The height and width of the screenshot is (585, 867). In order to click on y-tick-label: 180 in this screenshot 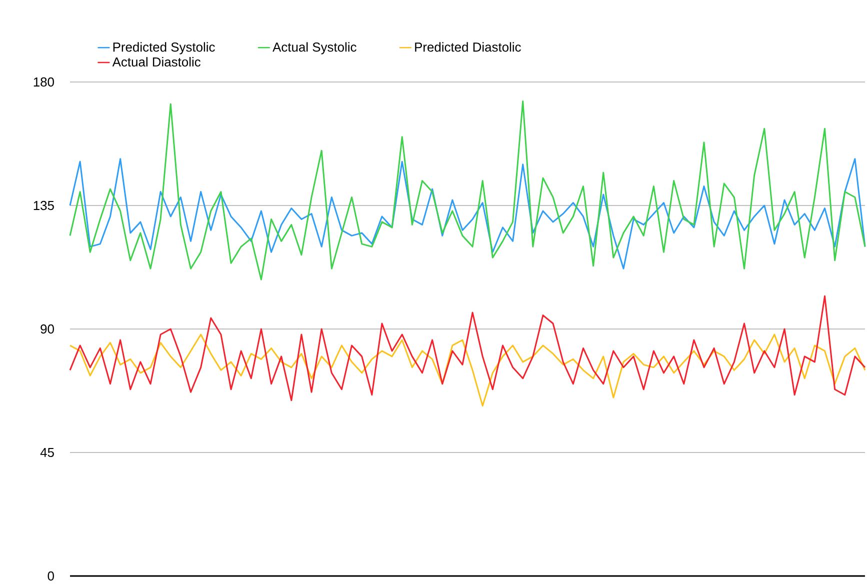, I will do `click(44, 82)`.